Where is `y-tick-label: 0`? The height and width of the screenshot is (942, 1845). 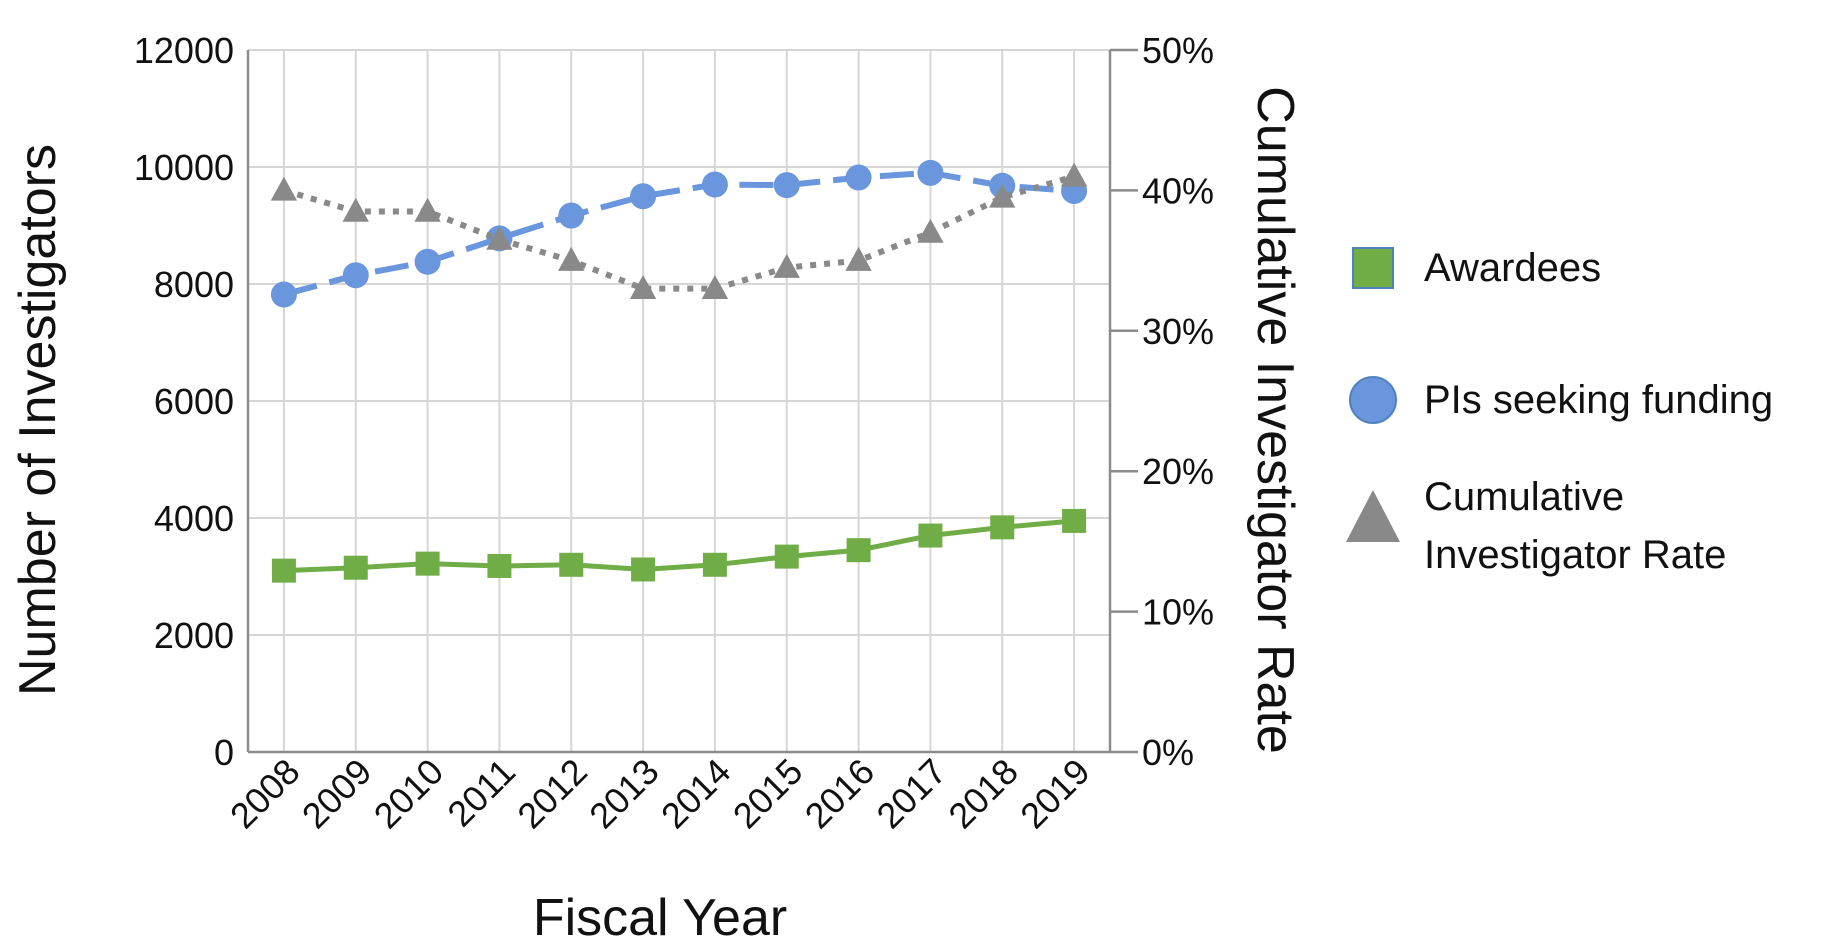
y-tick-label: 0 is located at coordinates (224, 752).